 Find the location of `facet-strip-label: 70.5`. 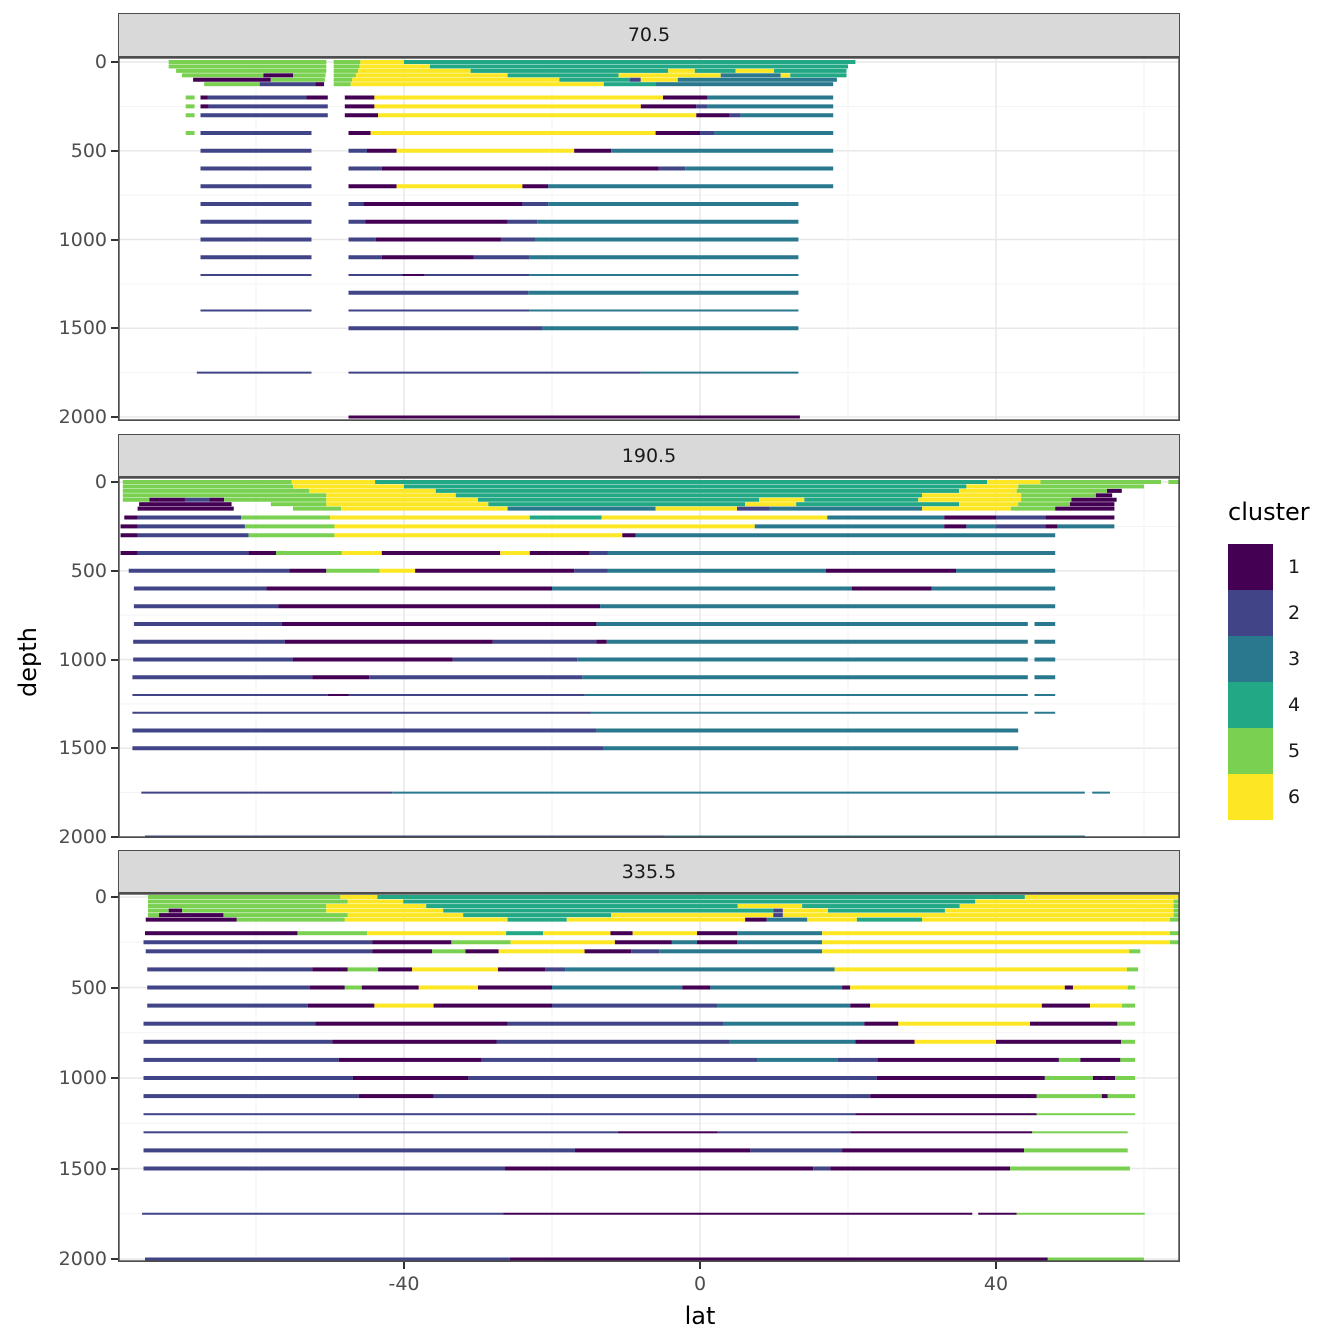

facet-strip-label: 70.5 is located at coordinates (649, 35).